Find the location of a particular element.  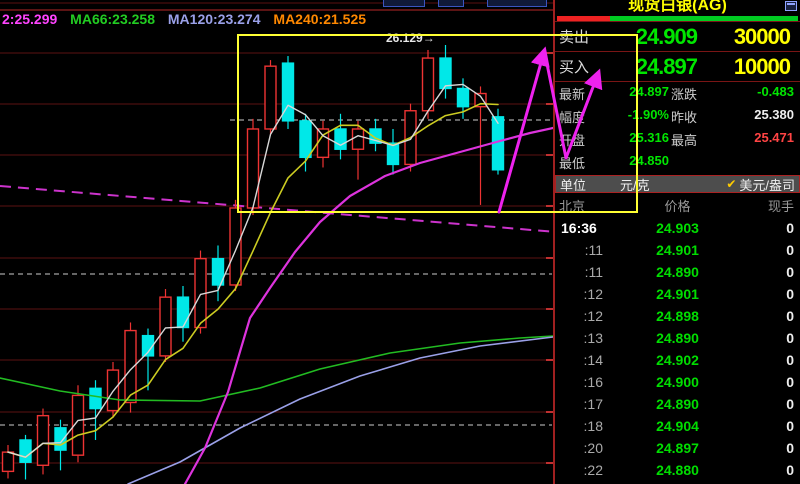

tick-row: :12 24.901 0 is located at coordinates (688, 294).